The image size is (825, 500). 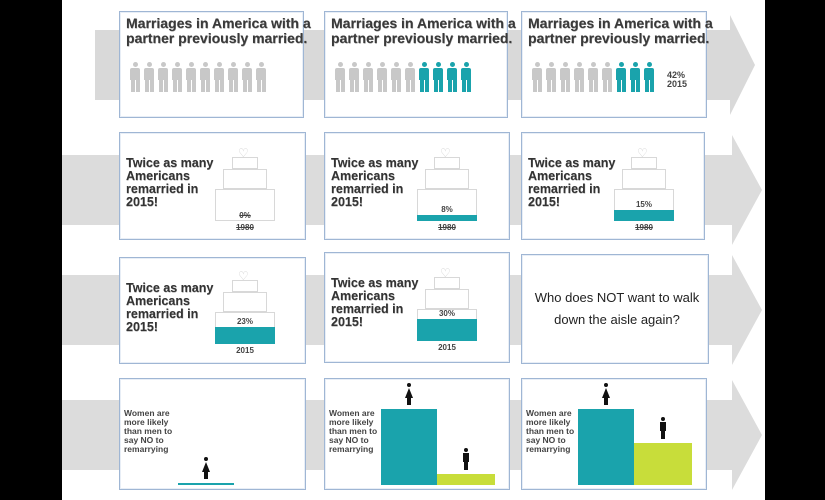 I want to click on left-black-band, so click(x=31, y=250).